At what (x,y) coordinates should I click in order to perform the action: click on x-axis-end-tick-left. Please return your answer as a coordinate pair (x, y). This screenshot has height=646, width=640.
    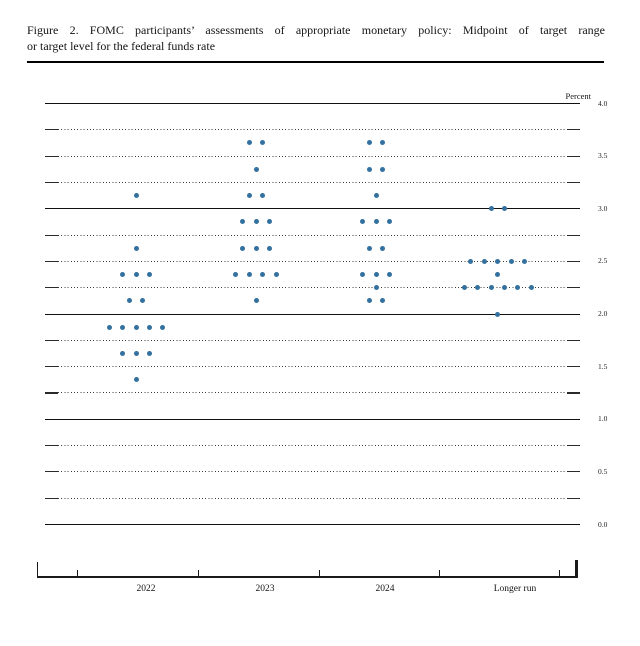
    Looking at the image, I should click on (38, 569).